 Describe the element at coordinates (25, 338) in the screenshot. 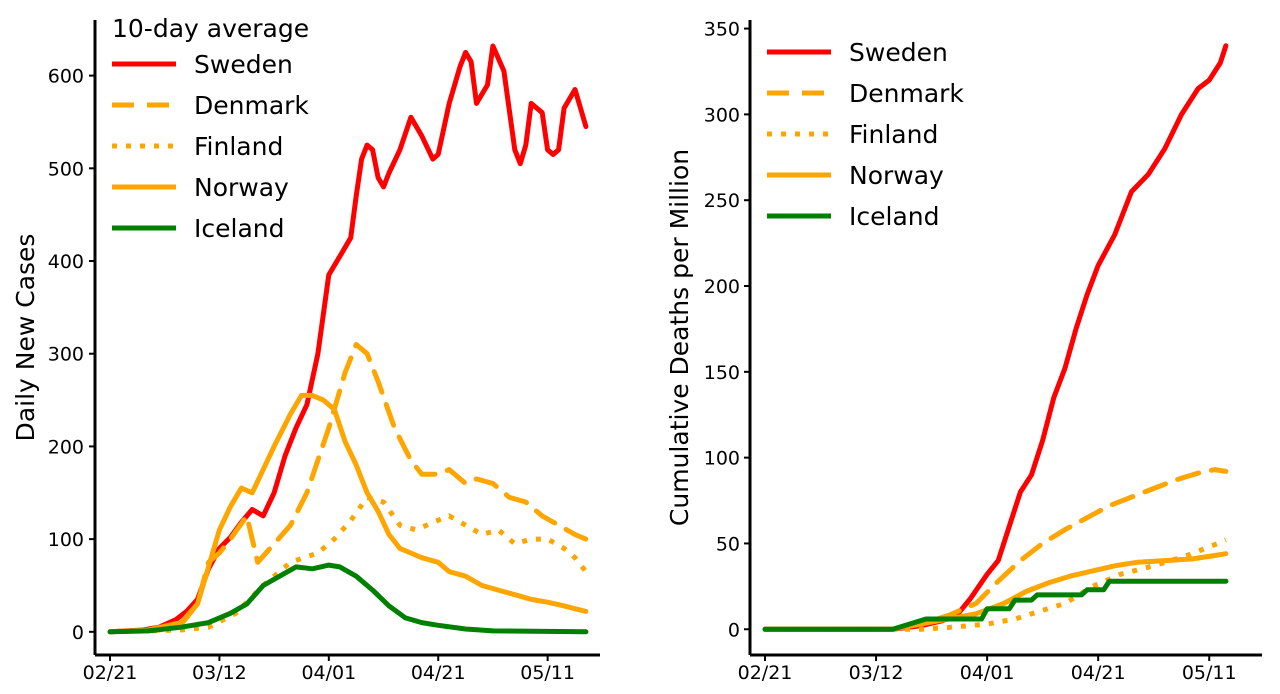

I see `y-axis-label: Daily New Cases` at that location.